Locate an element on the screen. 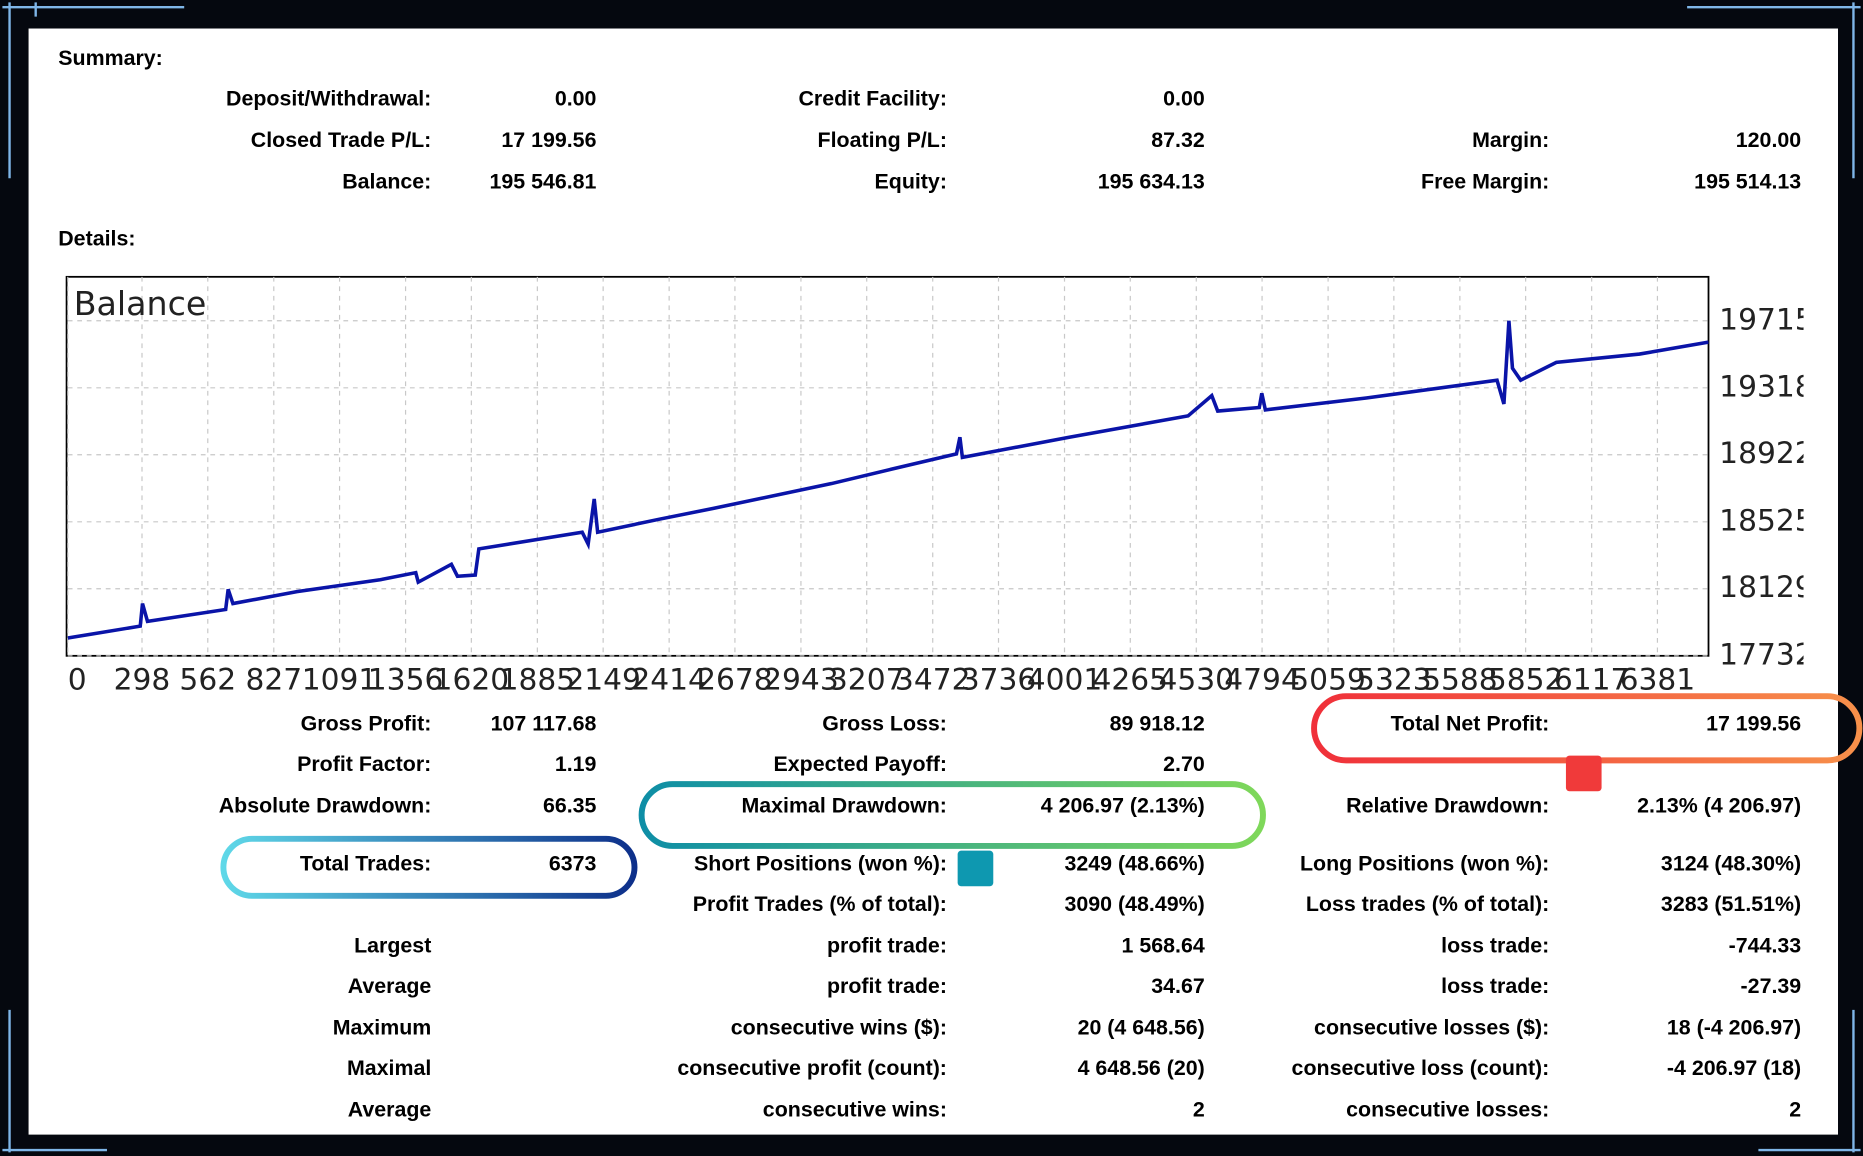 The image size is (1863, 1156). field-label: Balance: is located at coordinates (386, 182).